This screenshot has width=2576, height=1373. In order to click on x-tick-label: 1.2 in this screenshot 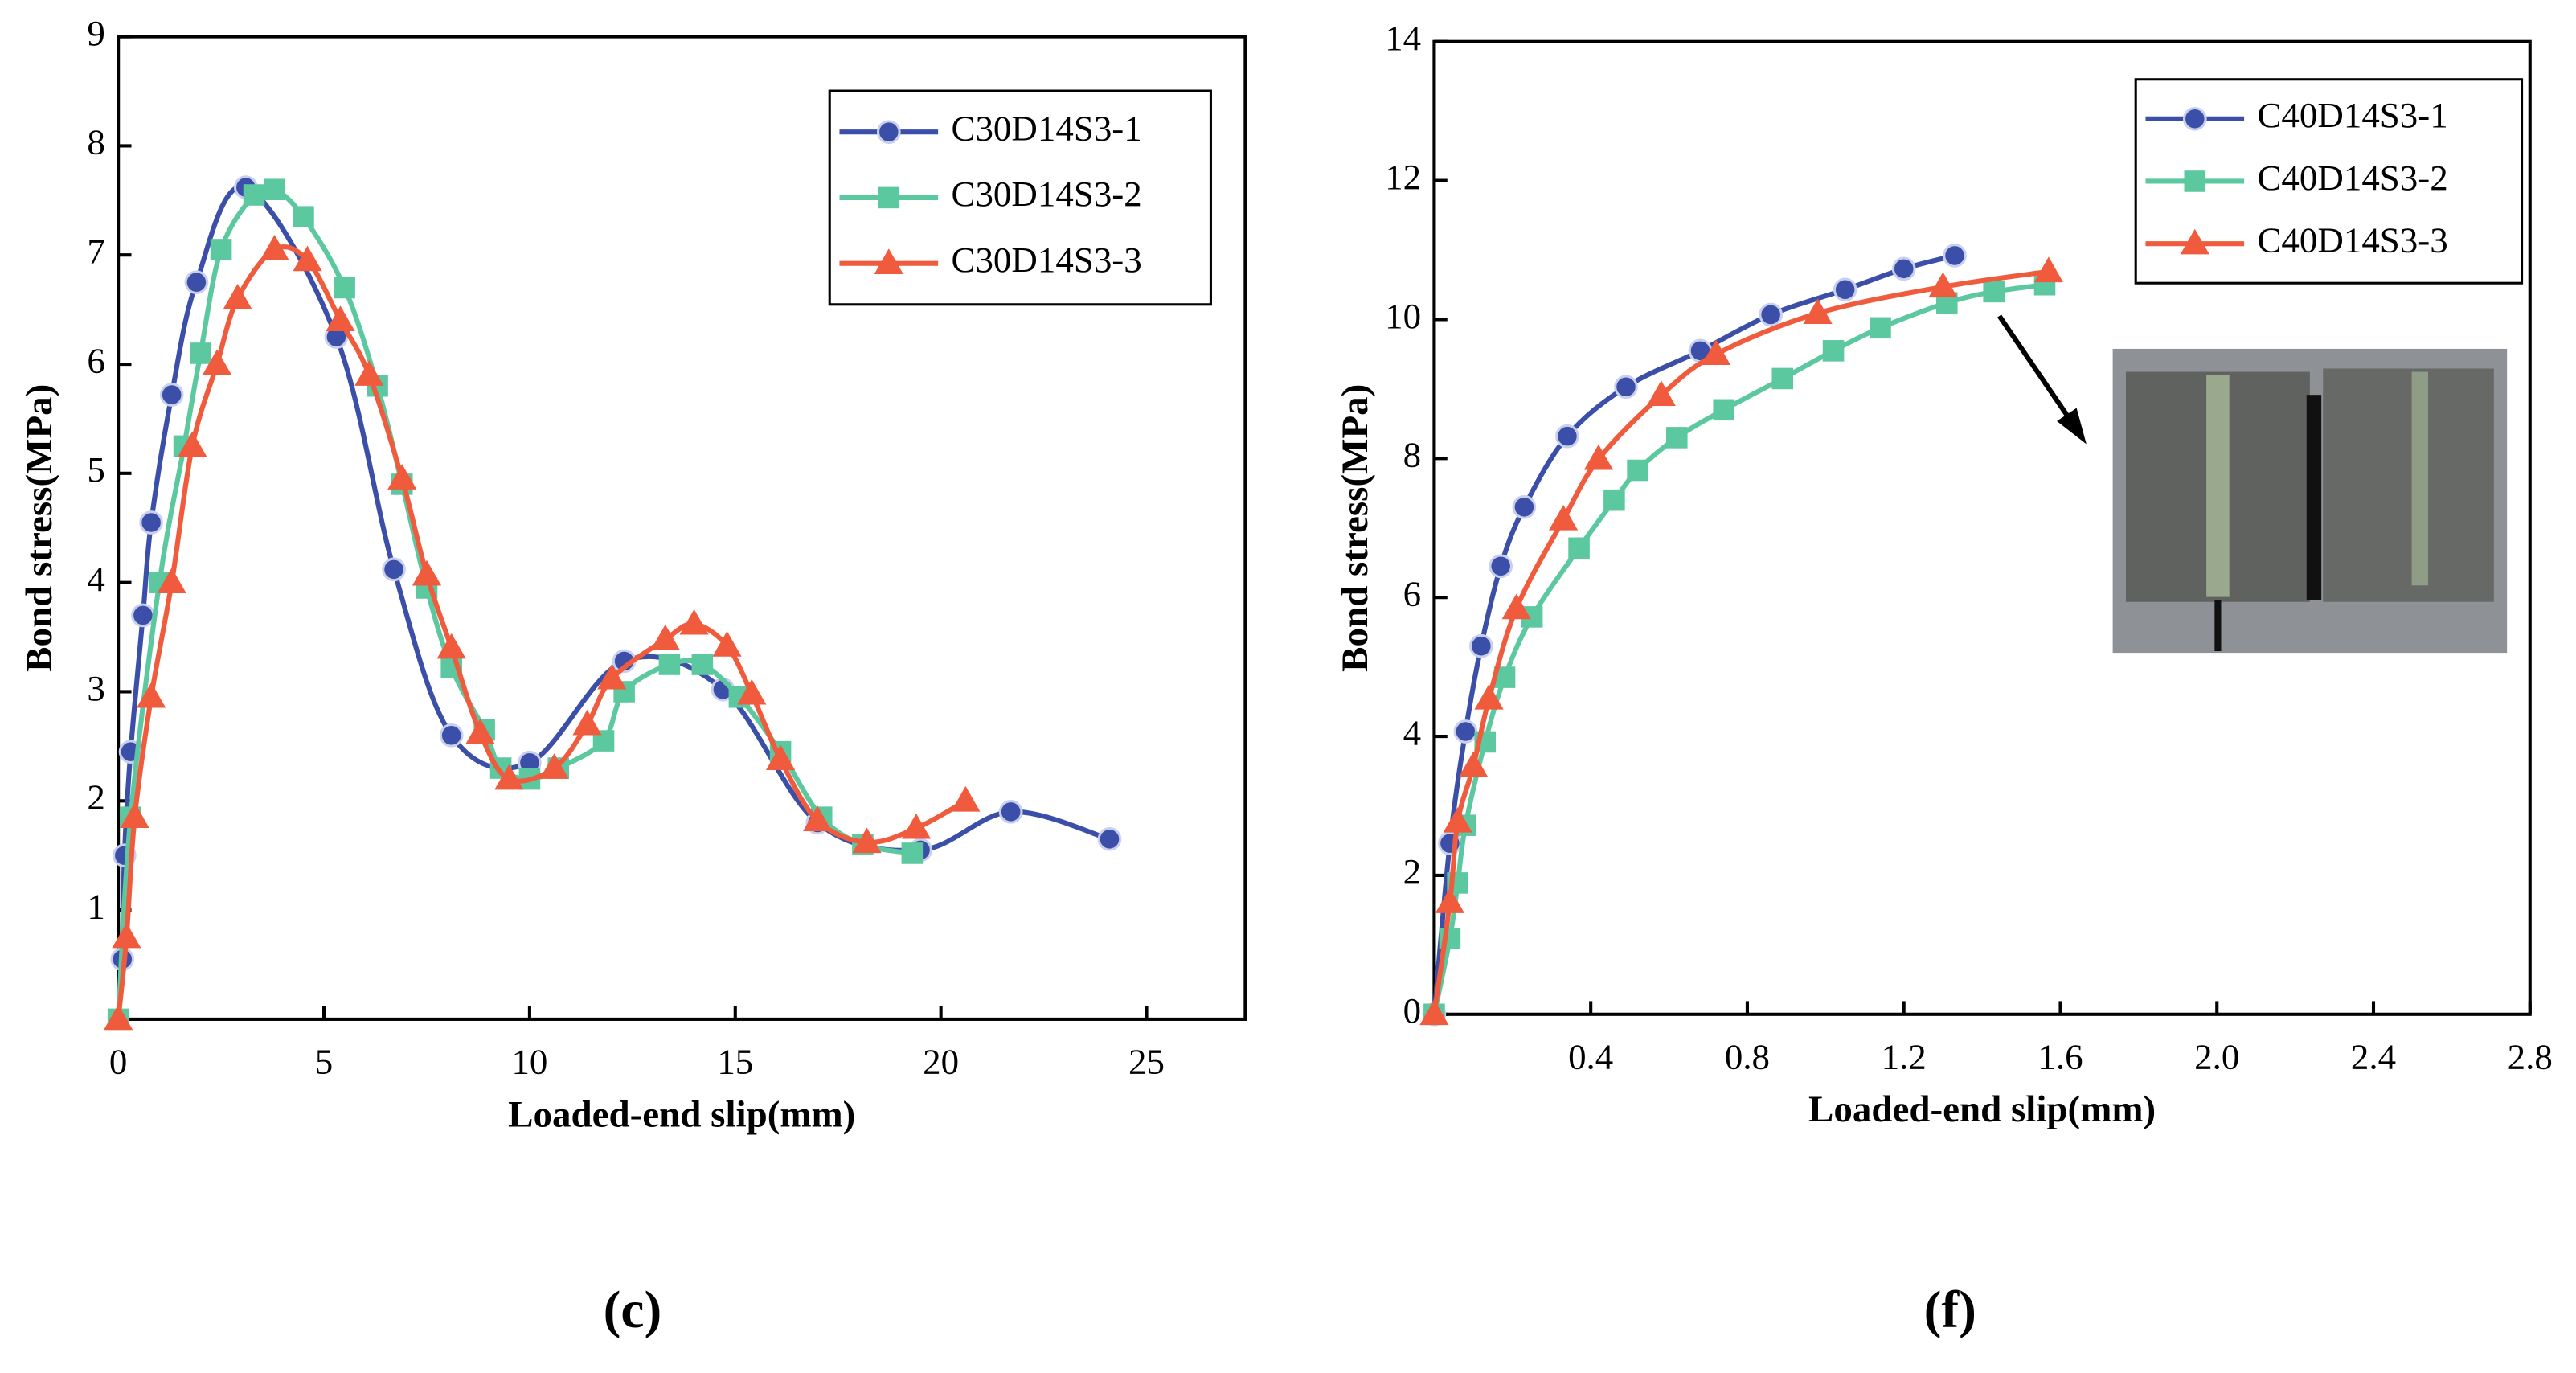, I will do `click(1904, 1056)`.